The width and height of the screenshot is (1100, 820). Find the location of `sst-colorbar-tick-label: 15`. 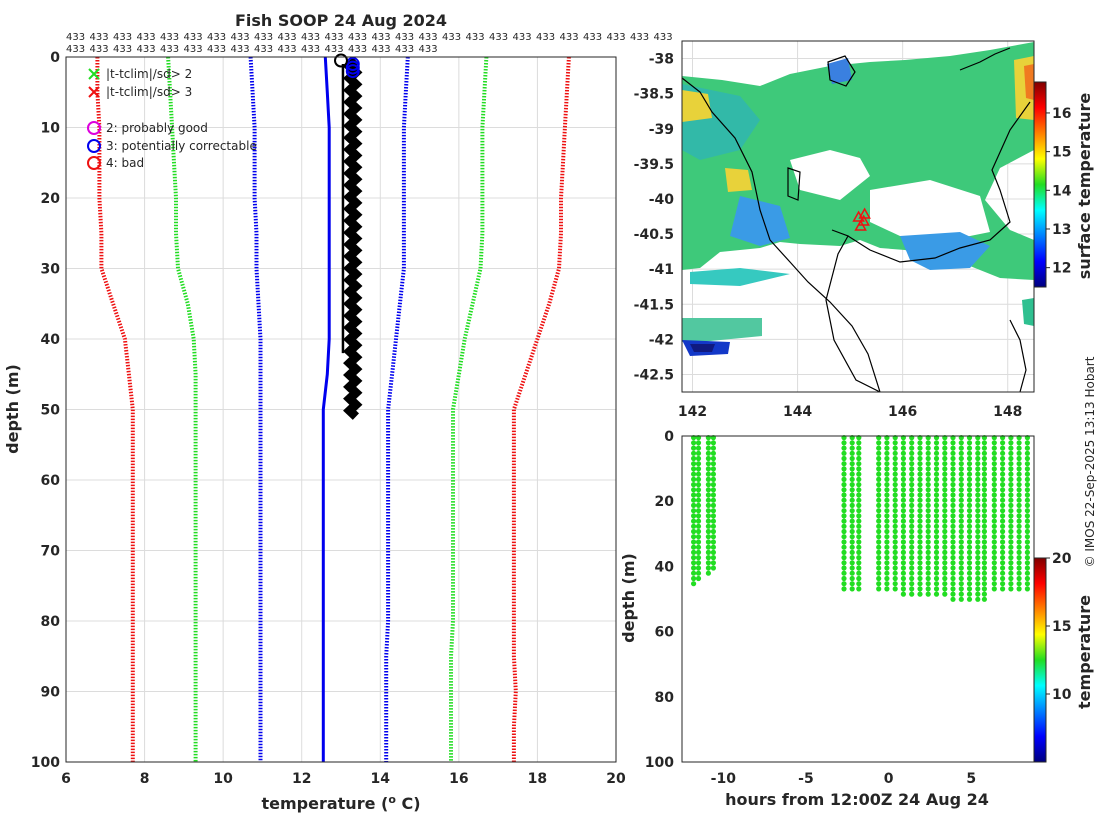

sst-colorbar-tick-label: 15 is located at coordinates (1061, 153).